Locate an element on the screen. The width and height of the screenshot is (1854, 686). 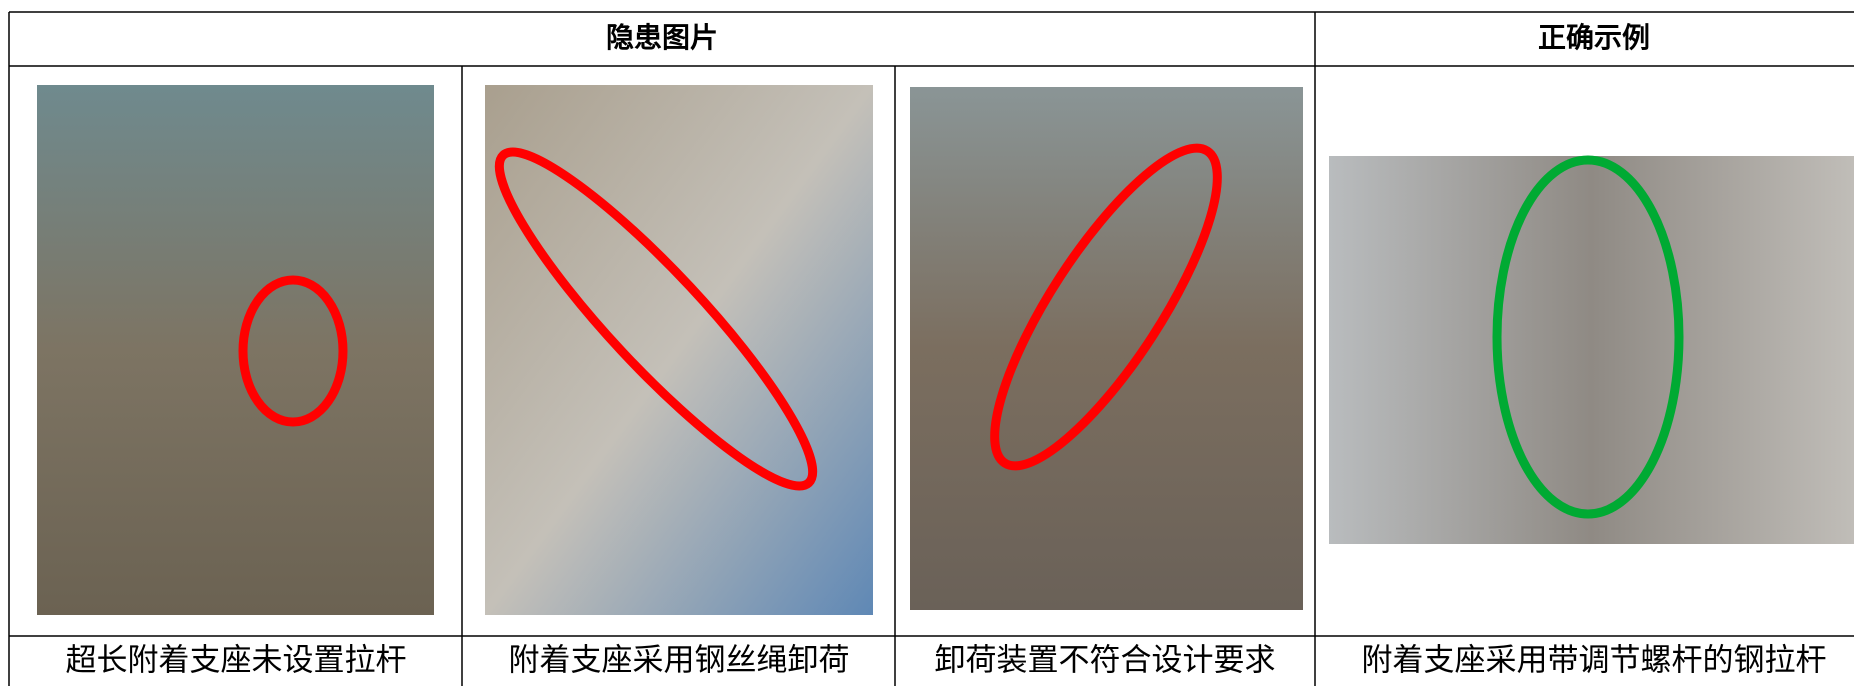
caption: 附着支座采用钢丝绳卸荷 is located at coordinates (679, 661).